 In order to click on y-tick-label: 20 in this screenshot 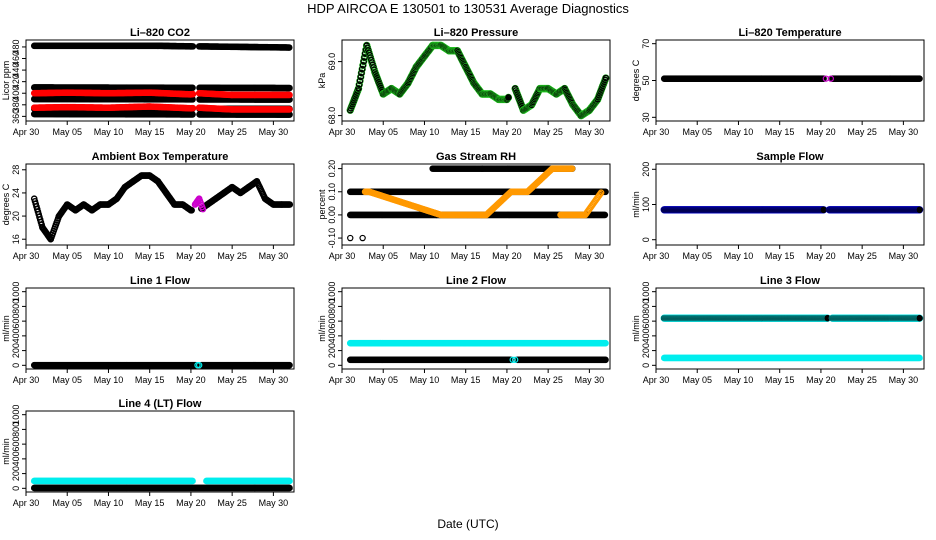, I will do `click(16, 216)`.